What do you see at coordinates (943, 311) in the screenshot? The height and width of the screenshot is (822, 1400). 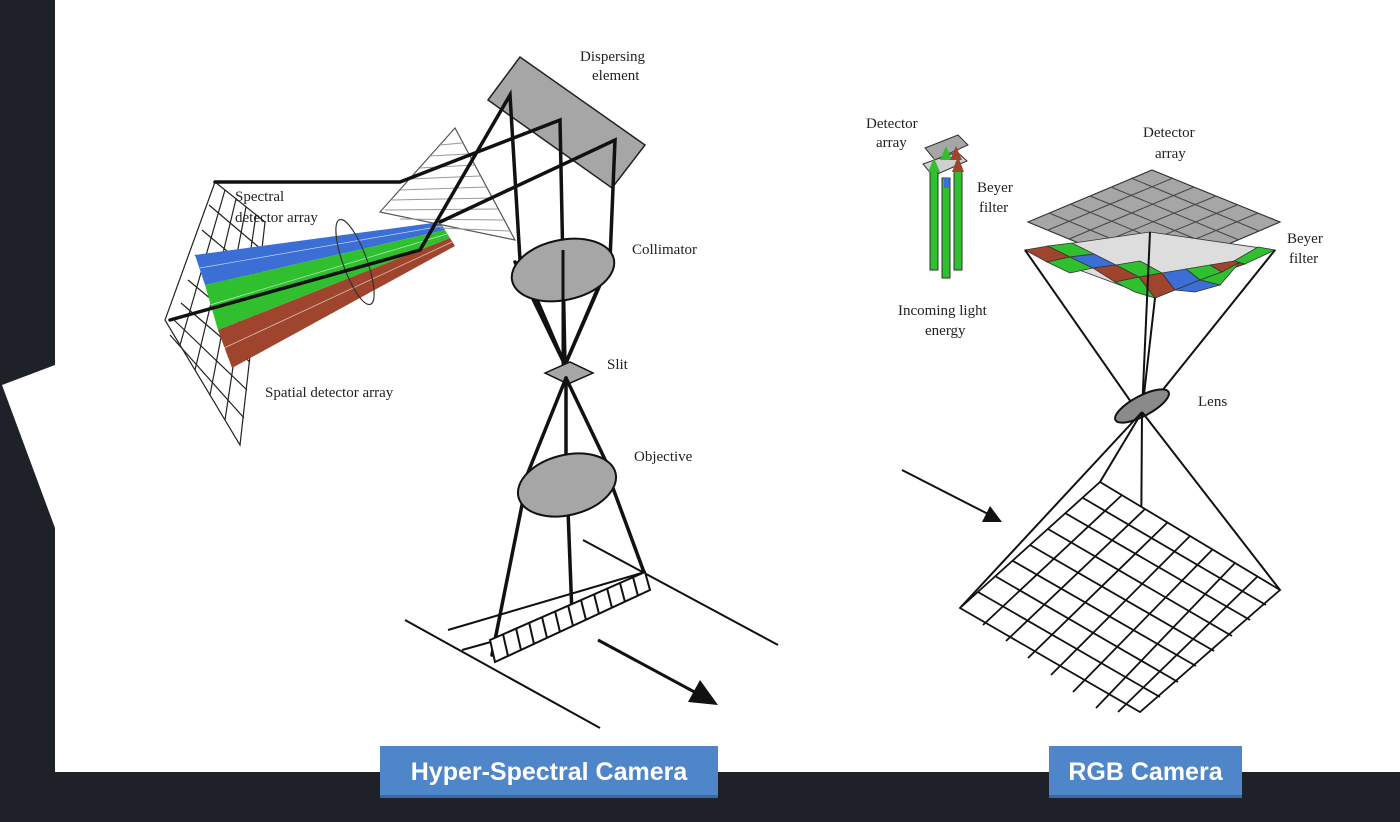 I see `label-incoming-light: Incoming light` at bounding box center [943, 311].